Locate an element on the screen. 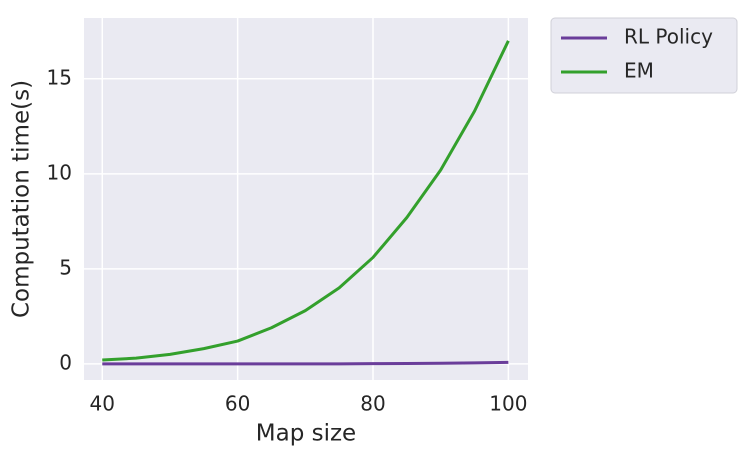 The height and width of the screenshot is (461, 748). y-tick-label: 0 is located at coordinates (65, 362).